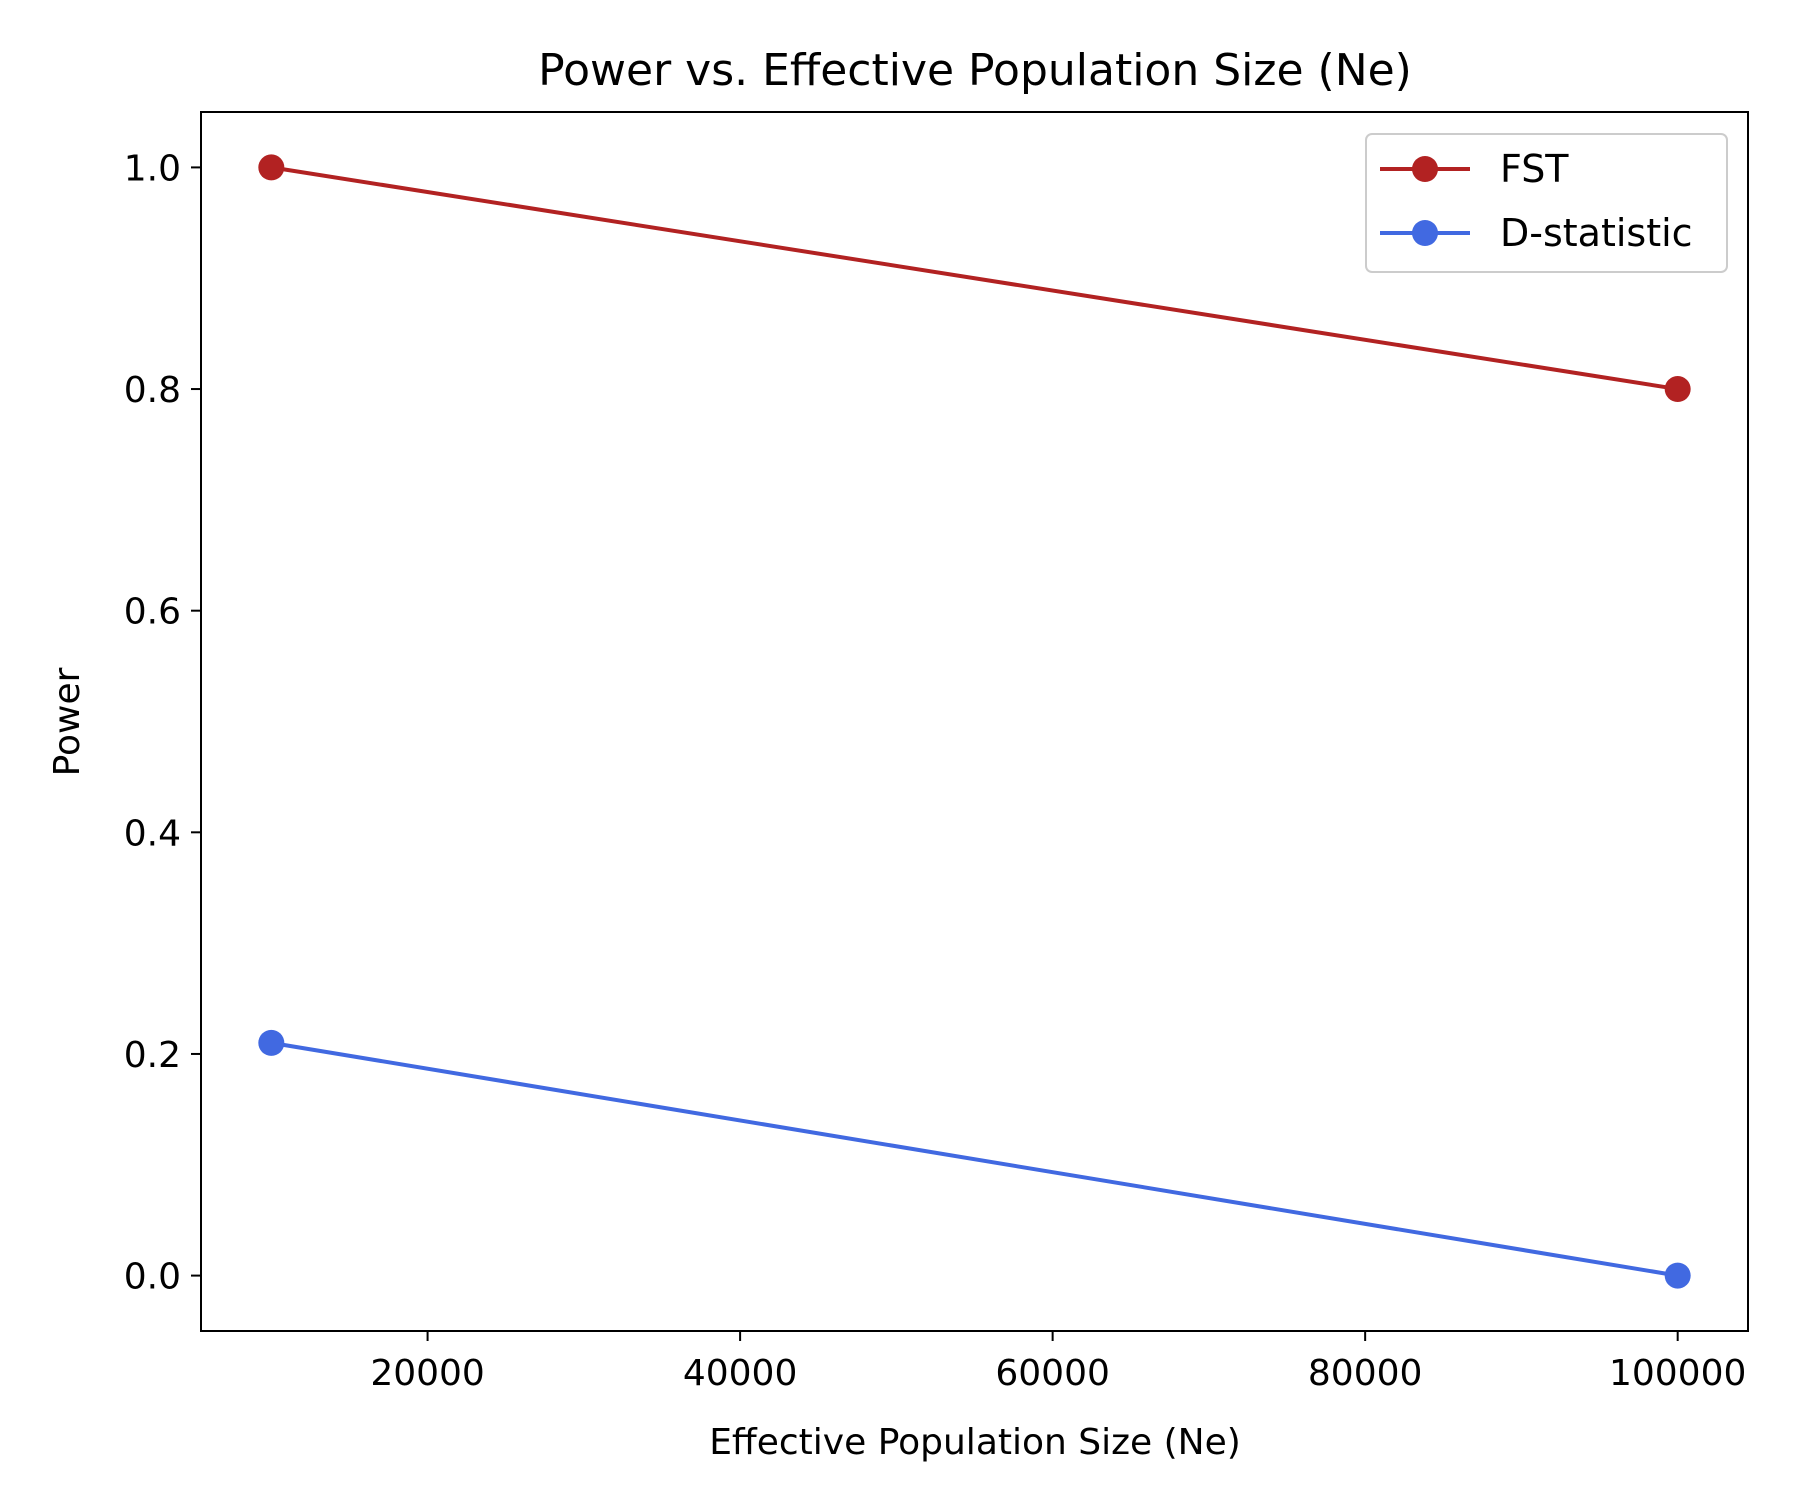  I want to click on legend-marker-fst, so click(1425, 169).